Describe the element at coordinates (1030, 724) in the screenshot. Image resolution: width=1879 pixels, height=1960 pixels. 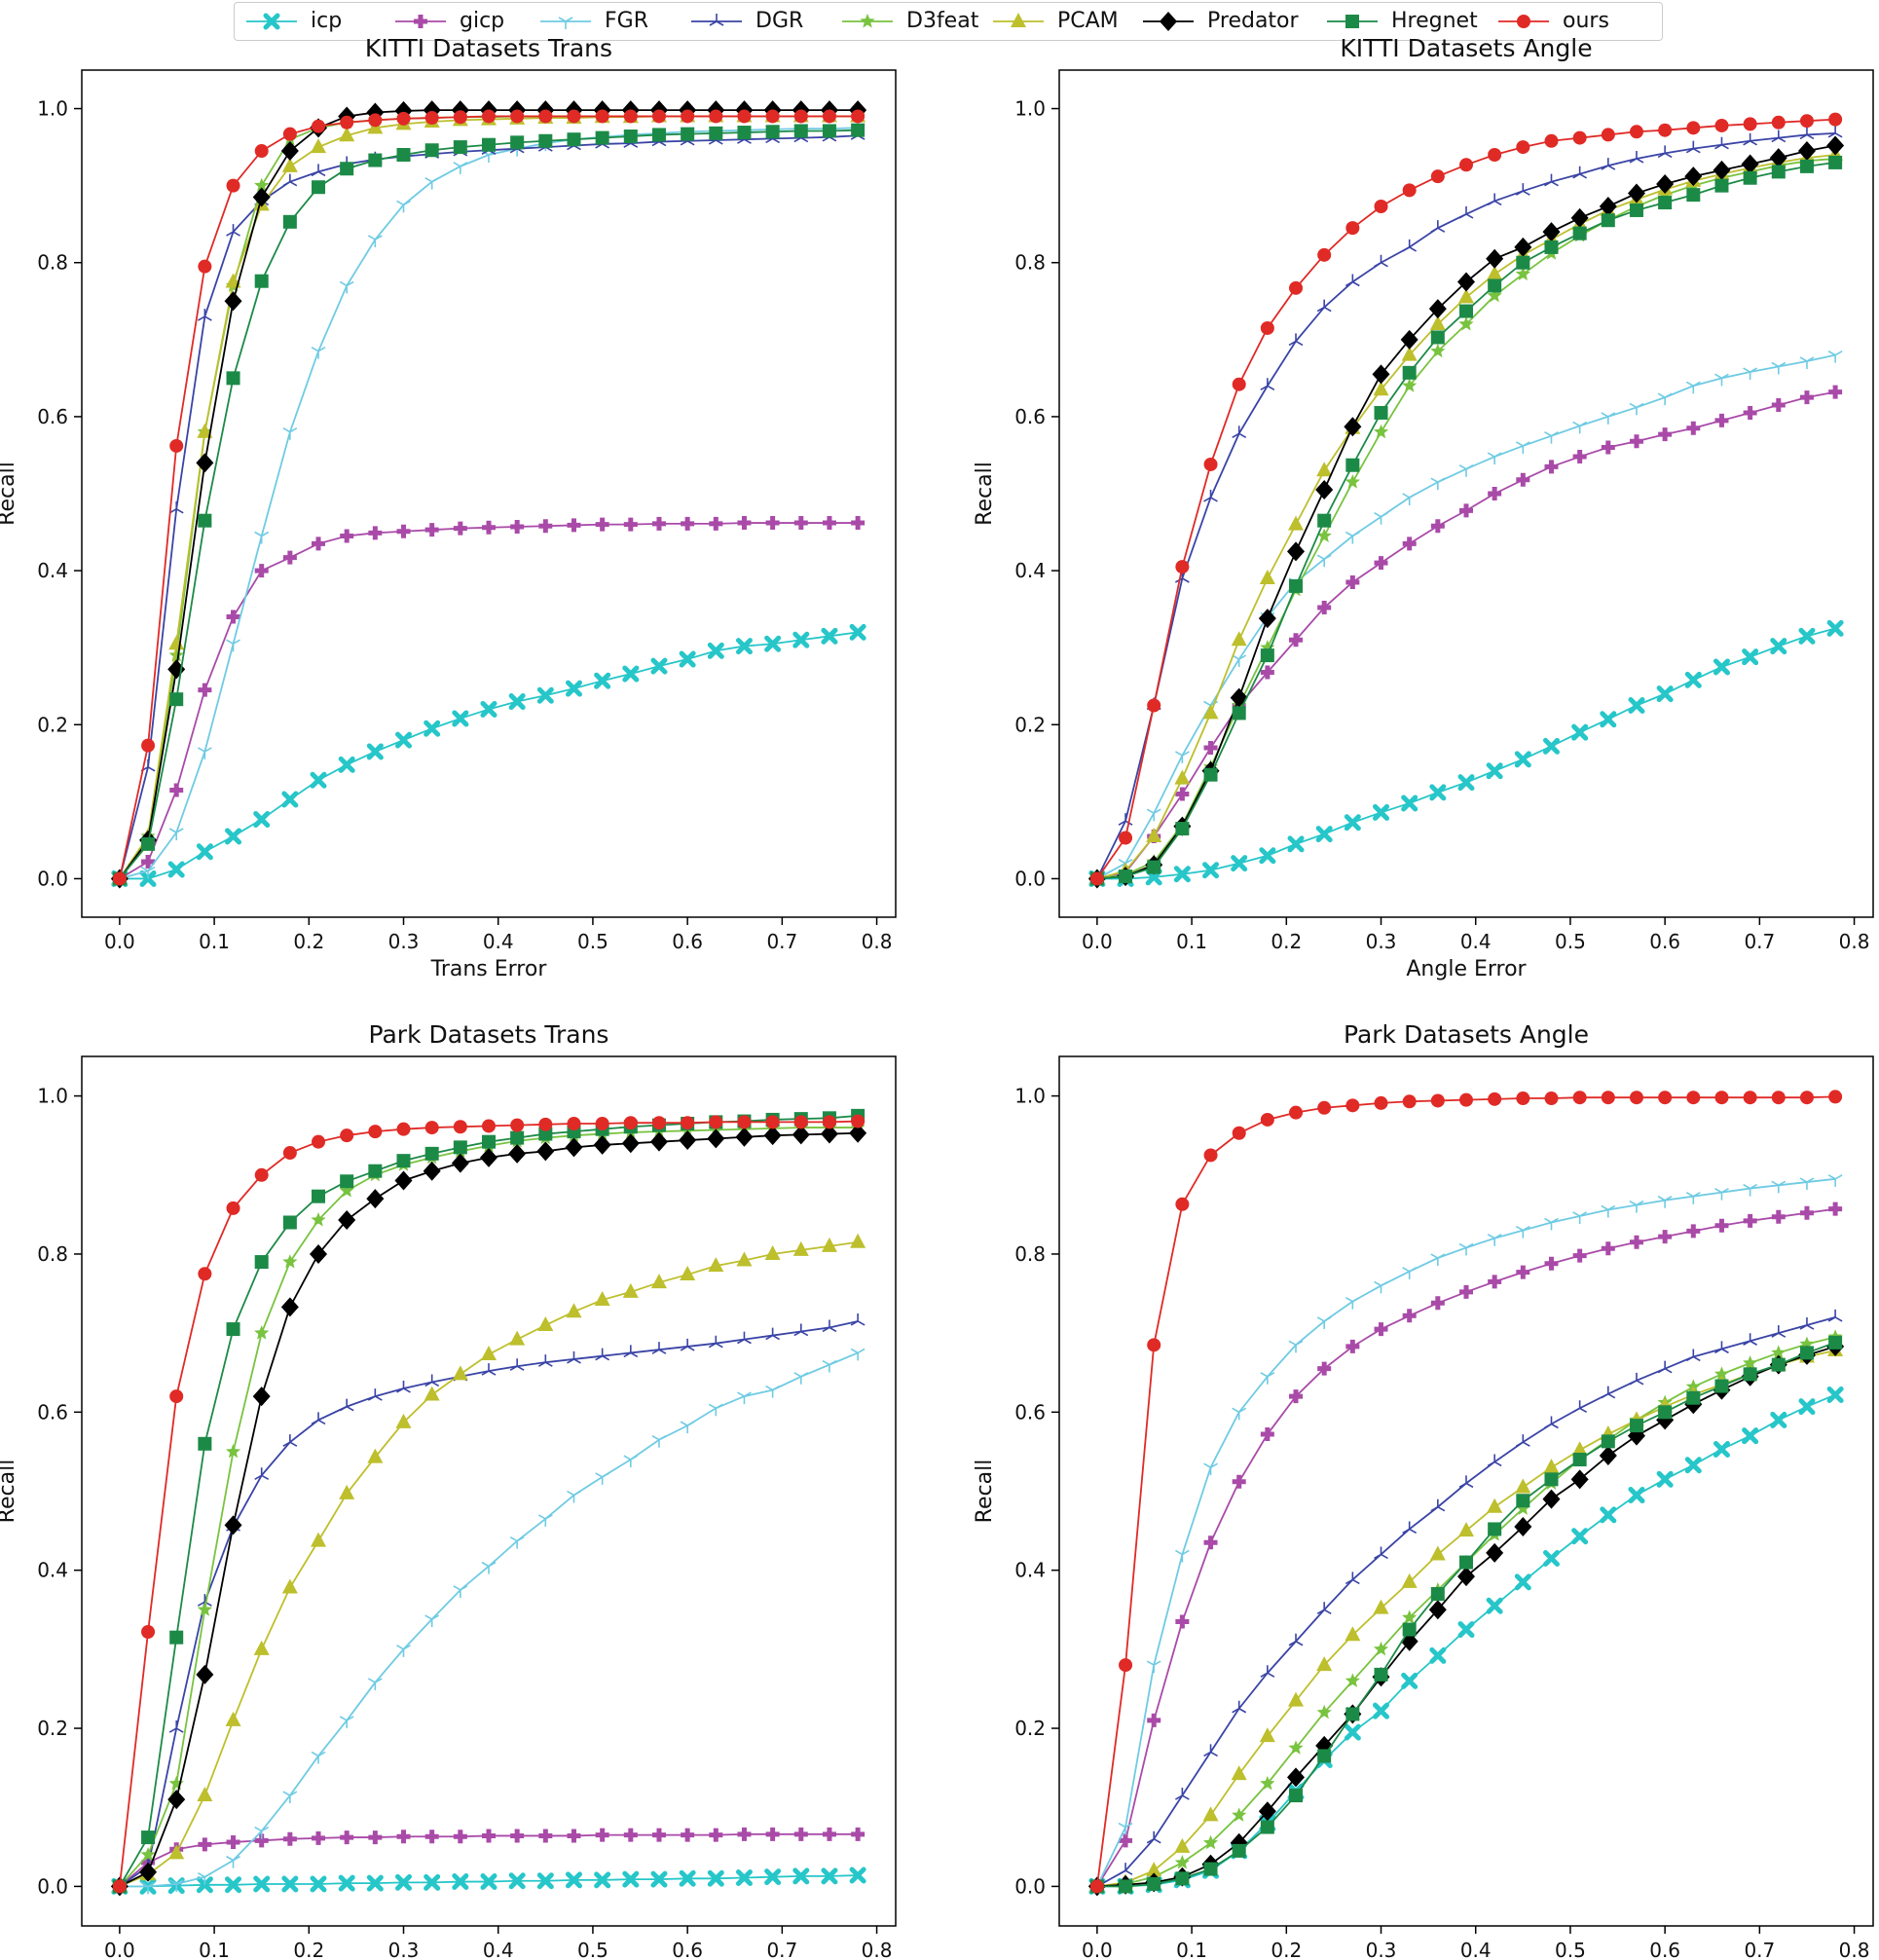
I see `y-tick-label: 0.2` at that location.